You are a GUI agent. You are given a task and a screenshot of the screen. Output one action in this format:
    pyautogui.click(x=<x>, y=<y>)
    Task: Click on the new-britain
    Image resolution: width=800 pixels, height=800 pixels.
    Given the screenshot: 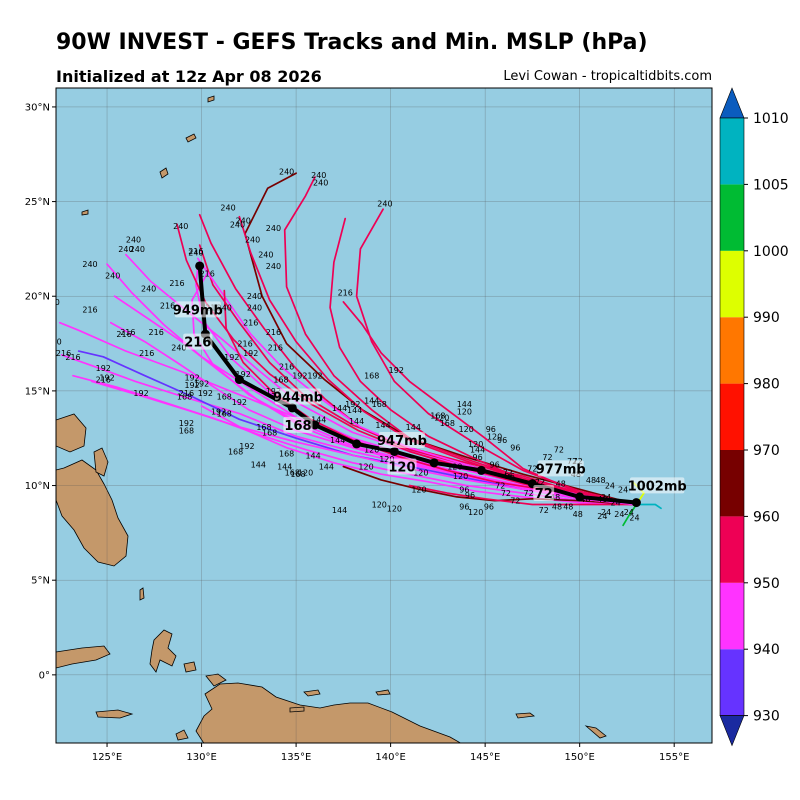 What is the action you would take?
    pyautogui.click(x=525, y=715)
    